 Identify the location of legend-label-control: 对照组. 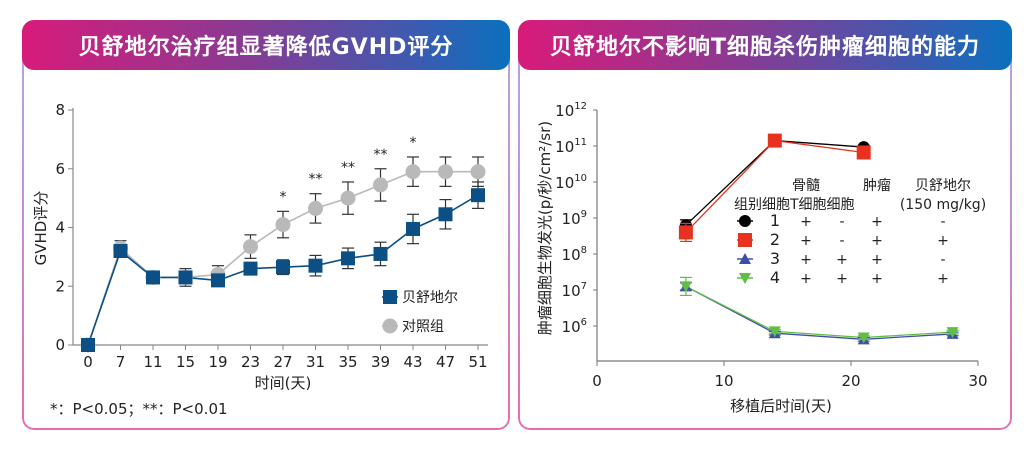
(423, 327).